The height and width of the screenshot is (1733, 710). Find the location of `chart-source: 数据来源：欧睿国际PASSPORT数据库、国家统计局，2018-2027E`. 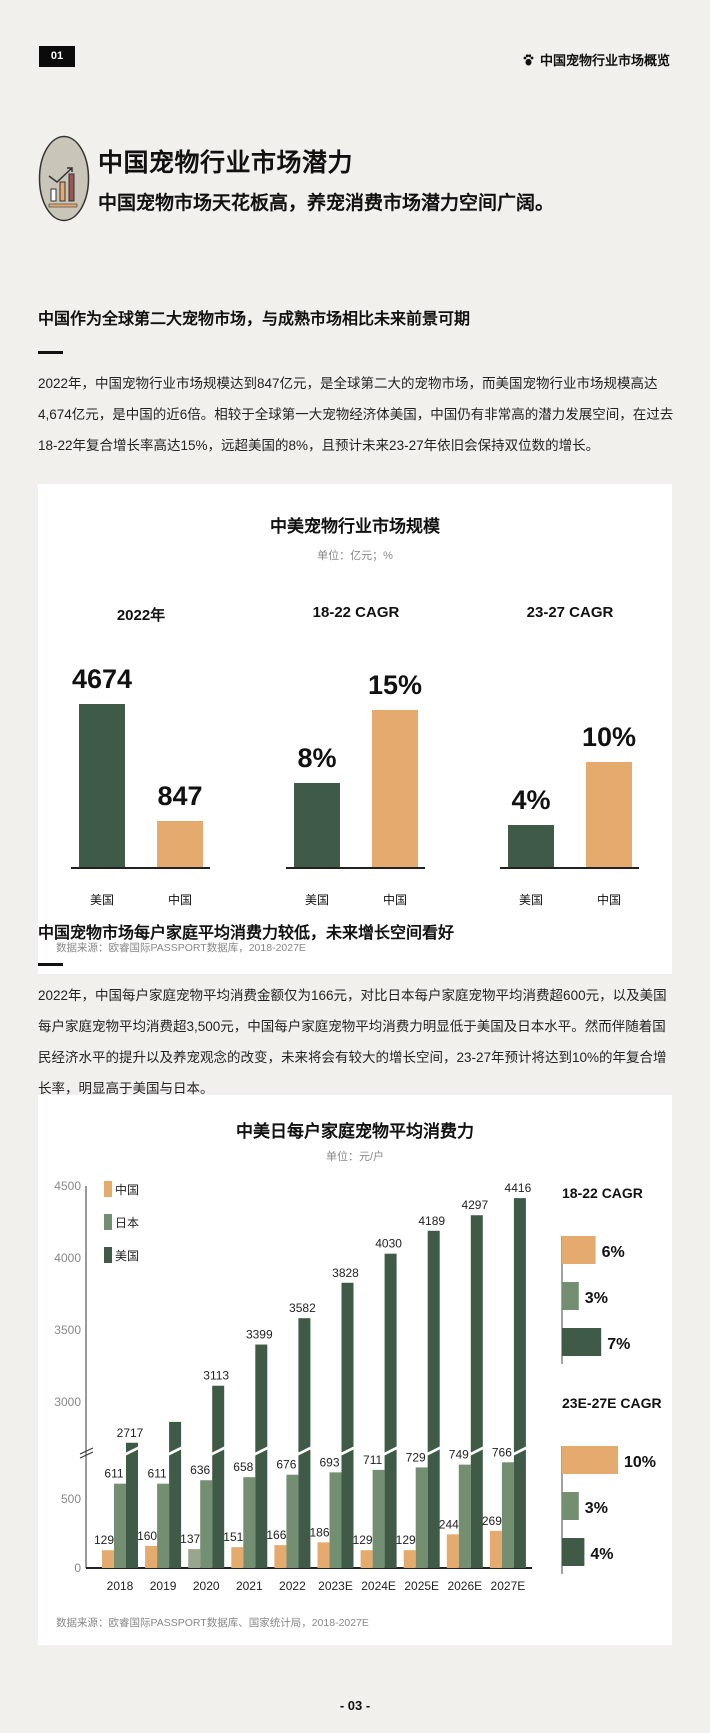

chart-source: 数据来源：欧睿国际PASSPORT数据库、国家统计局，2018-2027E is located at coordinates (212, 1623).